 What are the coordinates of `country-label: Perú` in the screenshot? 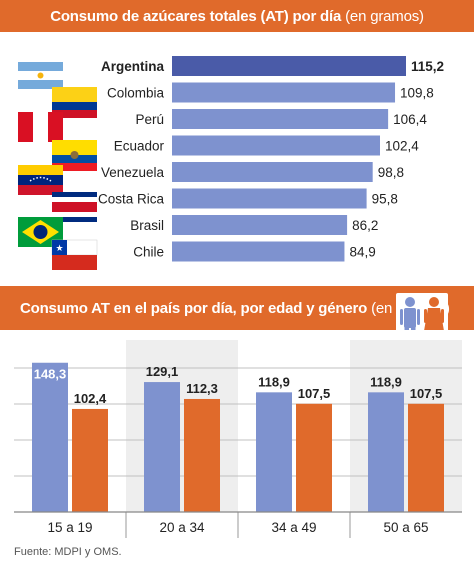 It's located at (149, 119).